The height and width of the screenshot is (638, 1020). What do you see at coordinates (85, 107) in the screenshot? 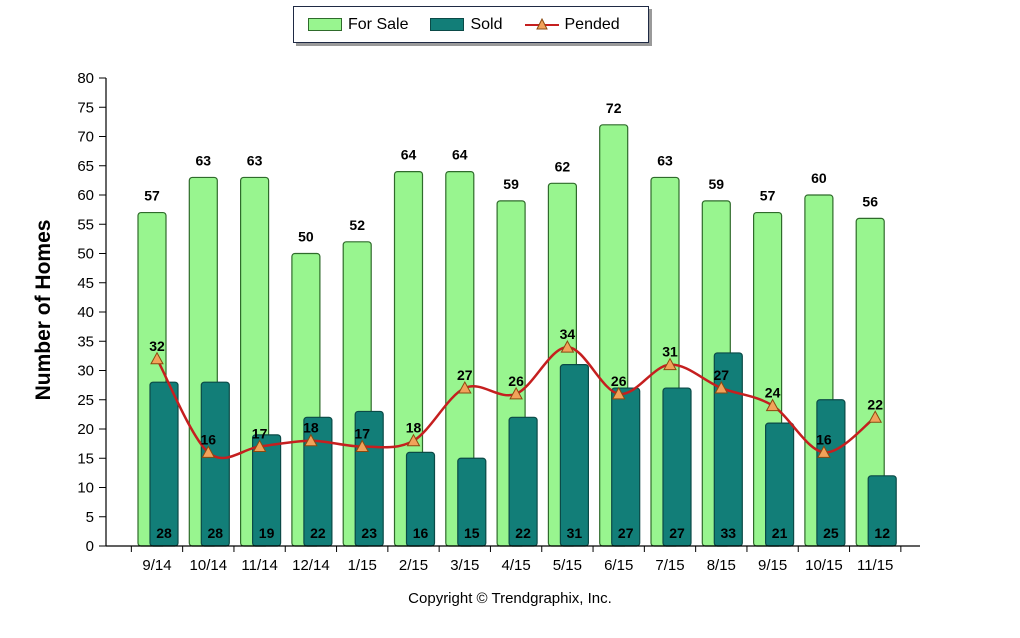
I see `y-tick-label: 75` at bounding box center [85, 107].